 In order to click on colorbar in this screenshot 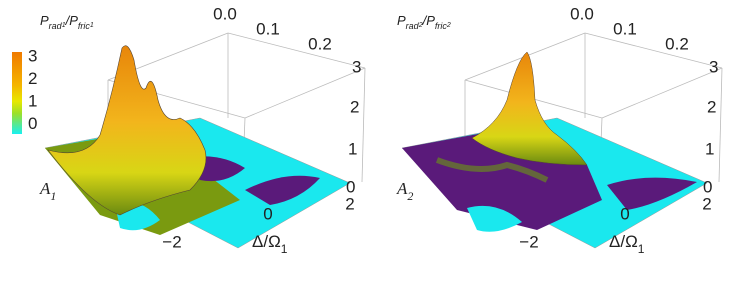, I will do `click(17, 93)`.